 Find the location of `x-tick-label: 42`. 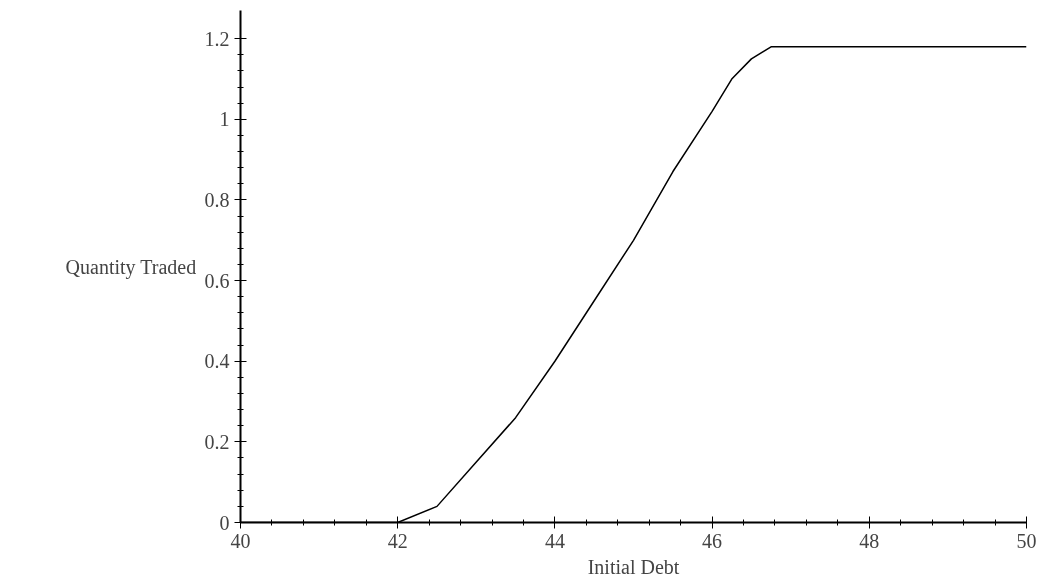

x-tick-label: 42 is located at coordinates (397, 540).